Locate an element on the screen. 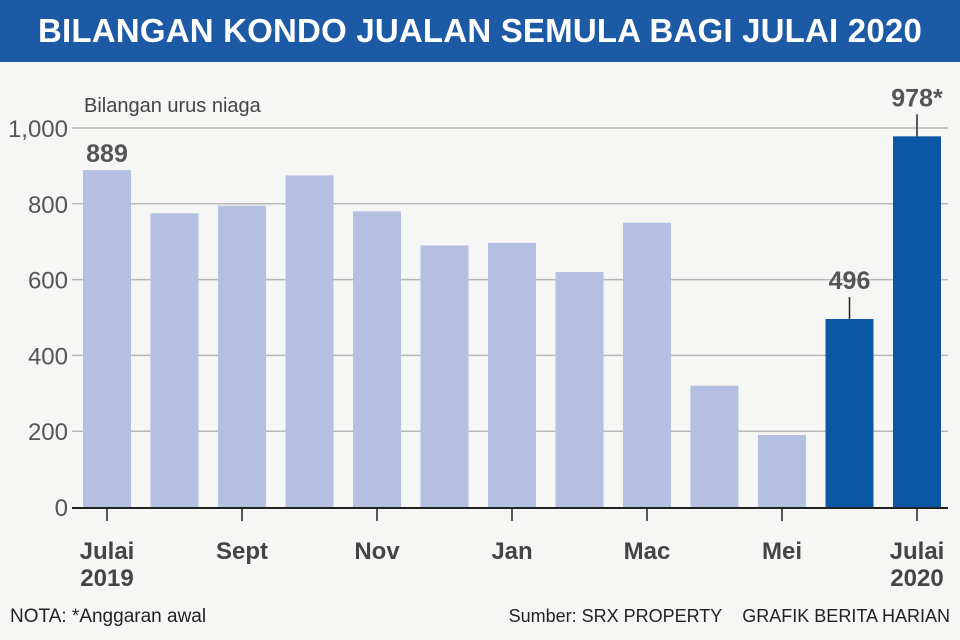  x-tick-label: Mei is located at coordinates (782, 551).